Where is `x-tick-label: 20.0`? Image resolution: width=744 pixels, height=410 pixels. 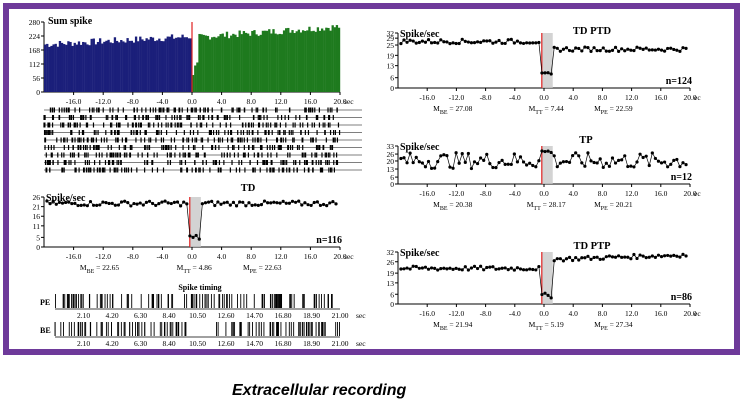 x-tick-label: 20.0 is located at coordinates (689, 313).